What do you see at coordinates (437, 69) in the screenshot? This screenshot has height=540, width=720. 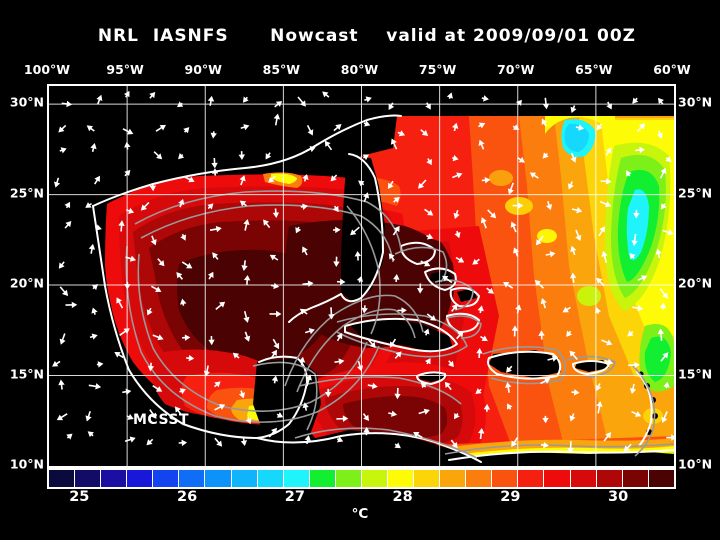 I see `lon-tick-label: 75°W` at bounding box center [437, 69].